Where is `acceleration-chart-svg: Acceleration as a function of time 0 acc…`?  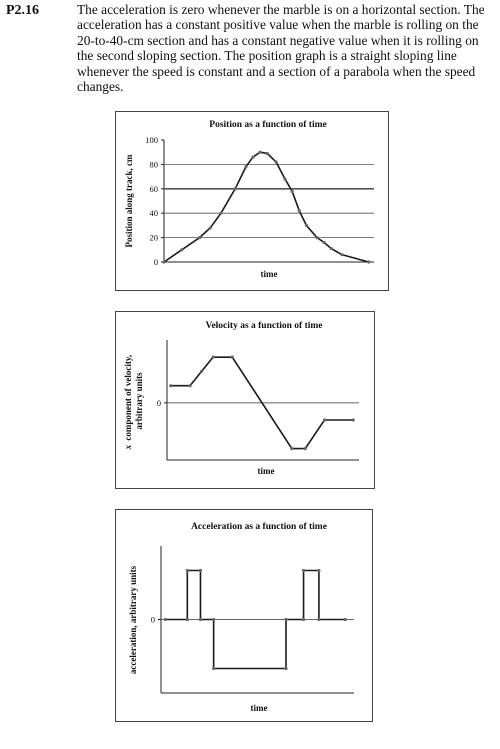 acceleration-chart-svg: Acceleration as a function of time 0 acc… is located at coordinates (241, 617).